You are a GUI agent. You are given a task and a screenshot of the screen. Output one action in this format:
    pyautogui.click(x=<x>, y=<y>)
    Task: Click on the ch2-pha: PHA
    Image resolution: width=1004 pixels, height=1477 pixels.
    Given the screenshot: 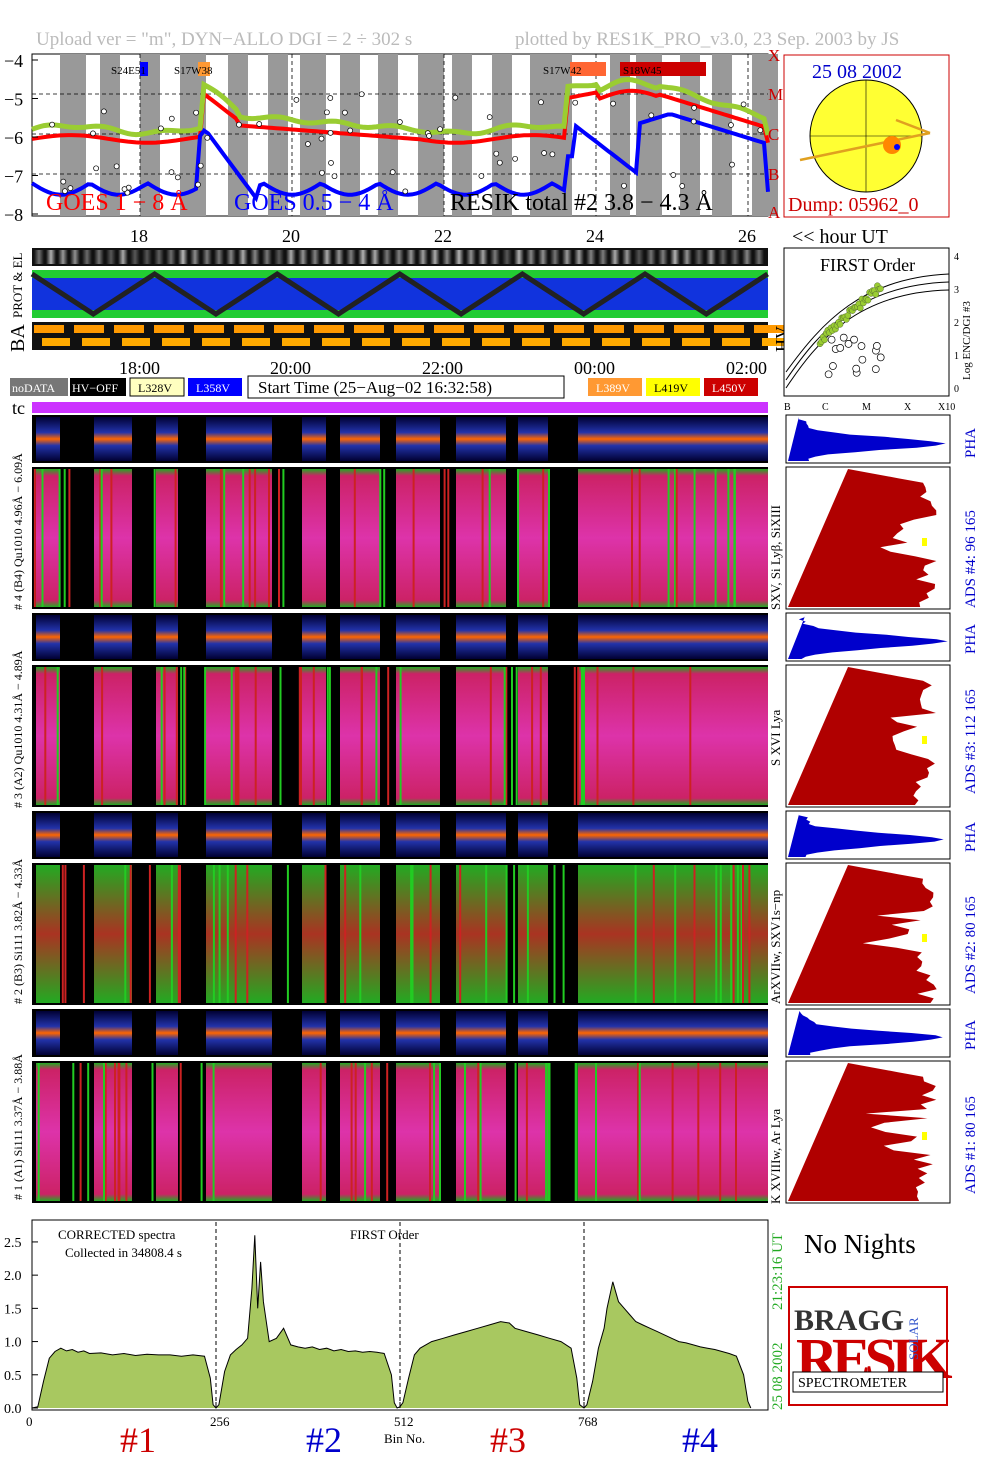 What is the action you would take?
    pyautogui.click(x=971, y=837)
    